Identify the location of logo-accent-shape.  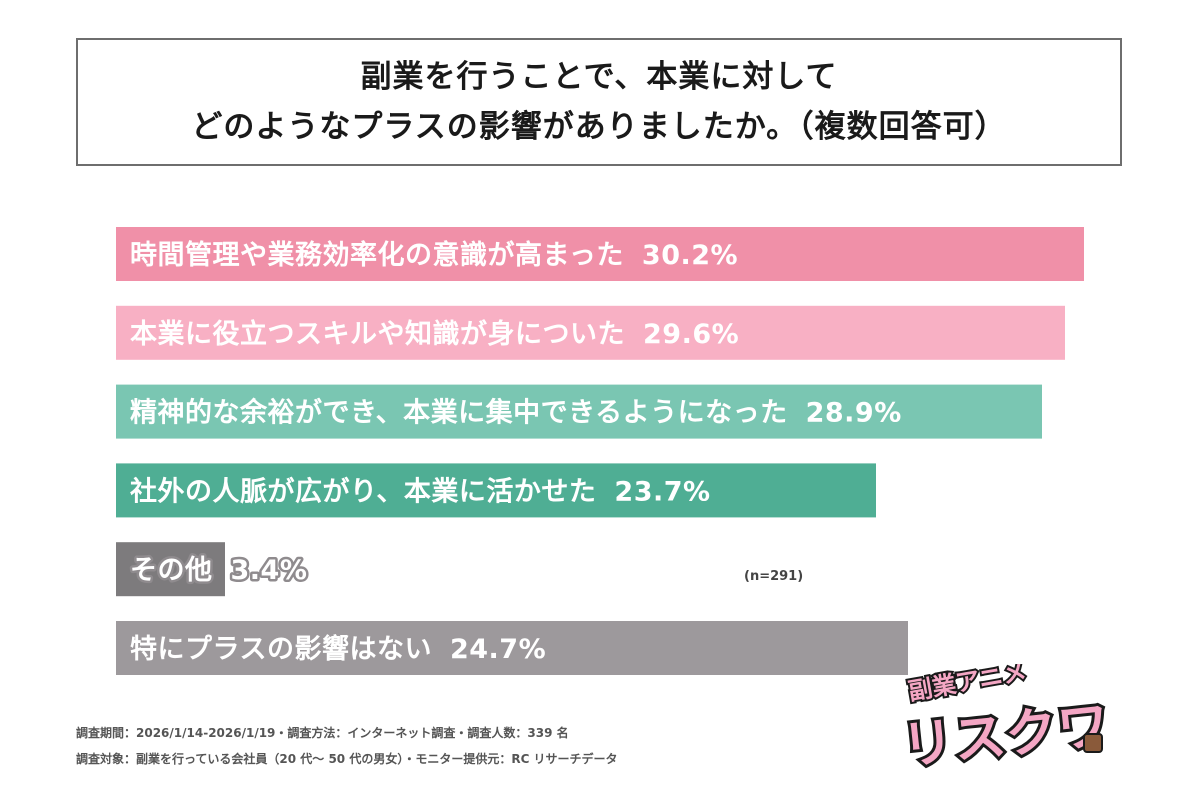
(1093, 743).